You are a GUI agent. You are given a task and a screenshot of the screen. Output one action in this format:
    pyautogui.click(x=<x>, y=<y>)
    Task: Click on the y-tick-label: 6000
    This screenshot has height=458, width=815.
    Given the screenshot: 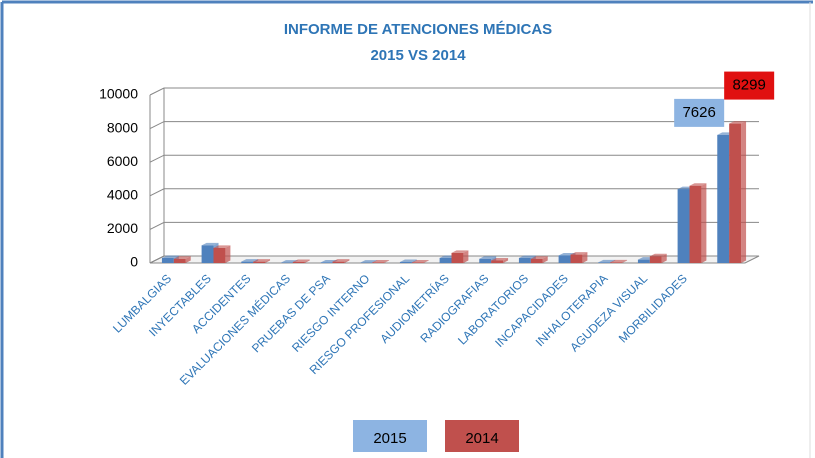 What is the action you would take?
    pyautogui.click(x=122, y=161)
    